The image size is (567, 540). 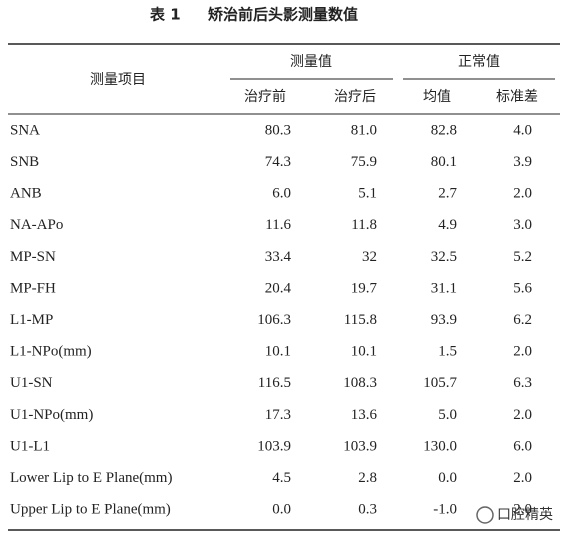 I want to click on cell-value: 5.0, so click(x=447, y=415).